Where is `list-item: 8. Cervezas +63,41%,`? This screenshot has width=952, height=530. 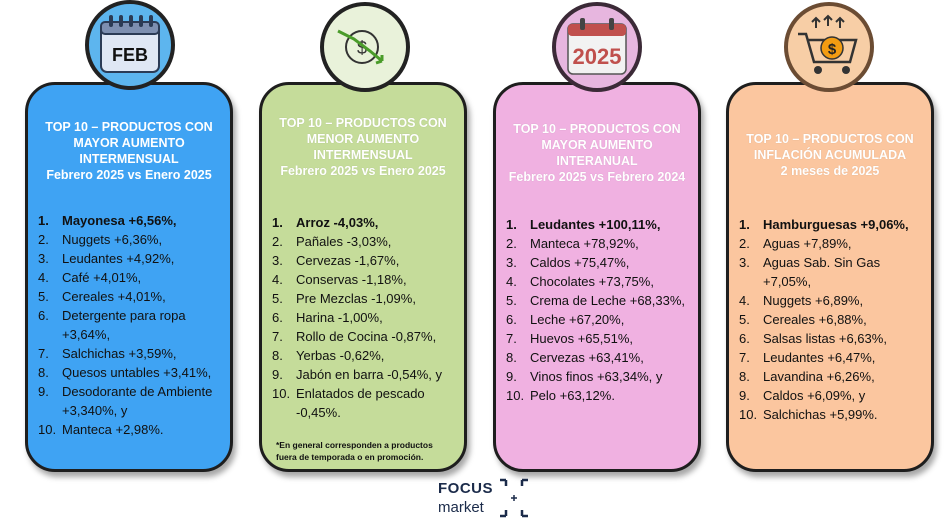
list-item: 8. Cervezas +63,41%, is located at coordinates (575, 357).